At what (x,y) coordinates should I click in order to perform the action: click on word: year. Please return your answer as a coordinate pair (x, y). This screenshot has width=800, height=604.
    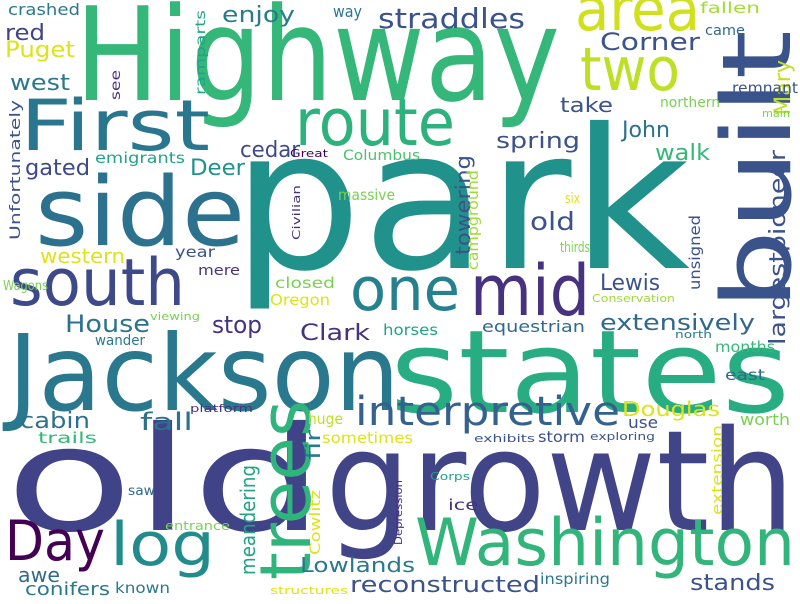
    Looking at the image, I should click on (195, 252).